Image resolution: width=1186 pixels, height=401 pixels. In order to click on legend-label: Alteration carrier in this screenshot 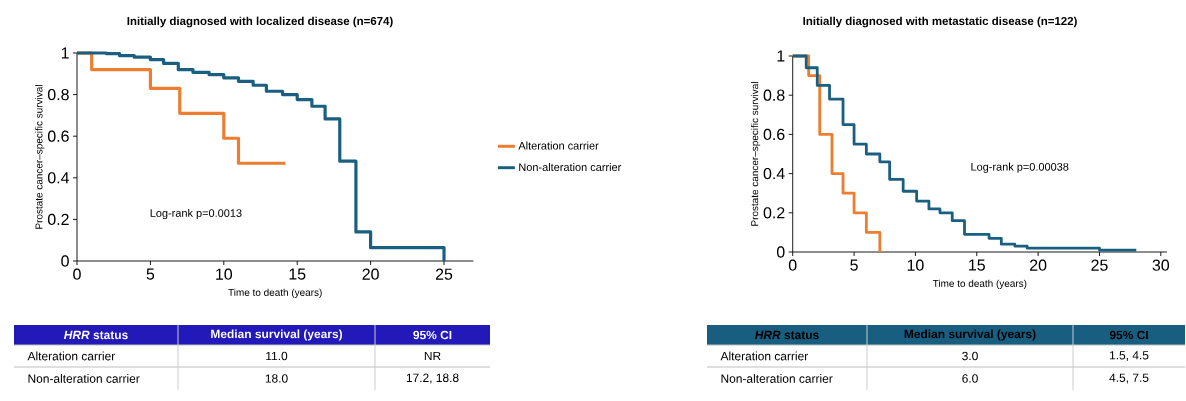, I will do `click(558, 145)`.